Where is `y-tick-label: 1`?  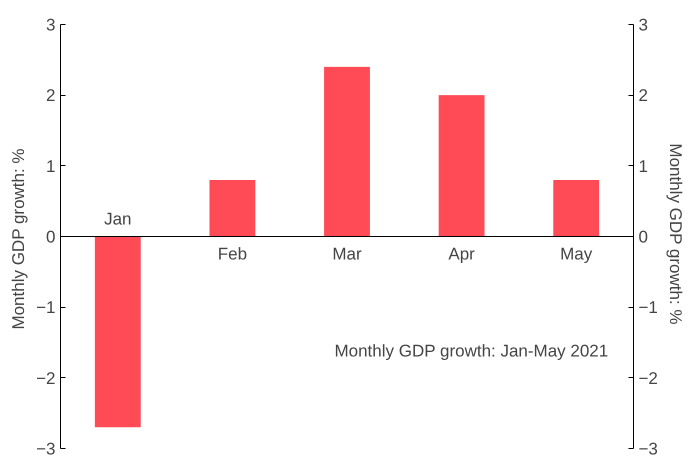 y-tick-label: 1 is located at coordinates (51, 166).